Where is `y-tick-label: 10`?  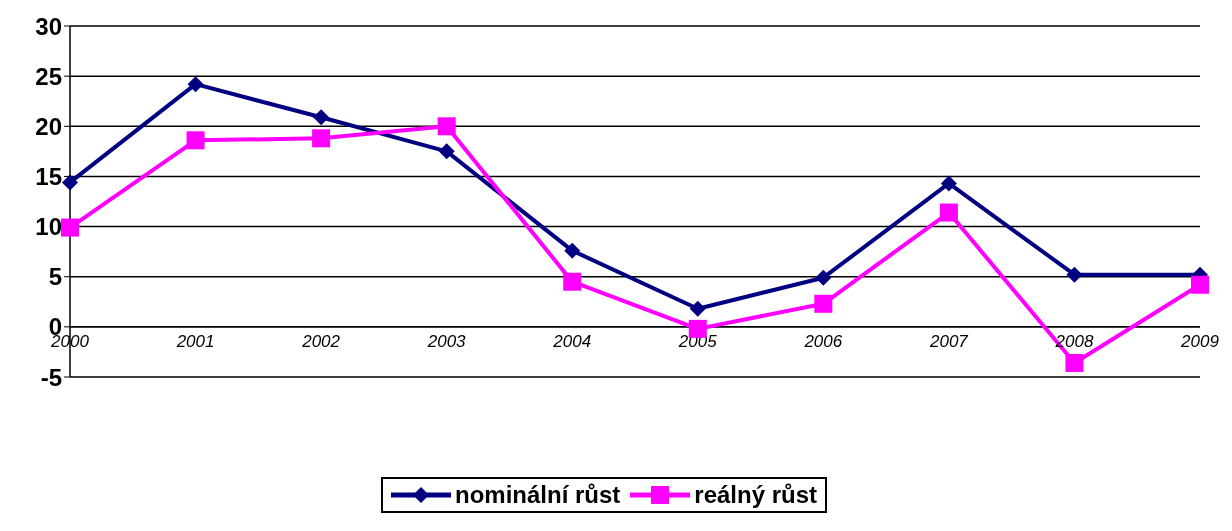 y-tick-label: 10 is located at coordinates (48, 227).